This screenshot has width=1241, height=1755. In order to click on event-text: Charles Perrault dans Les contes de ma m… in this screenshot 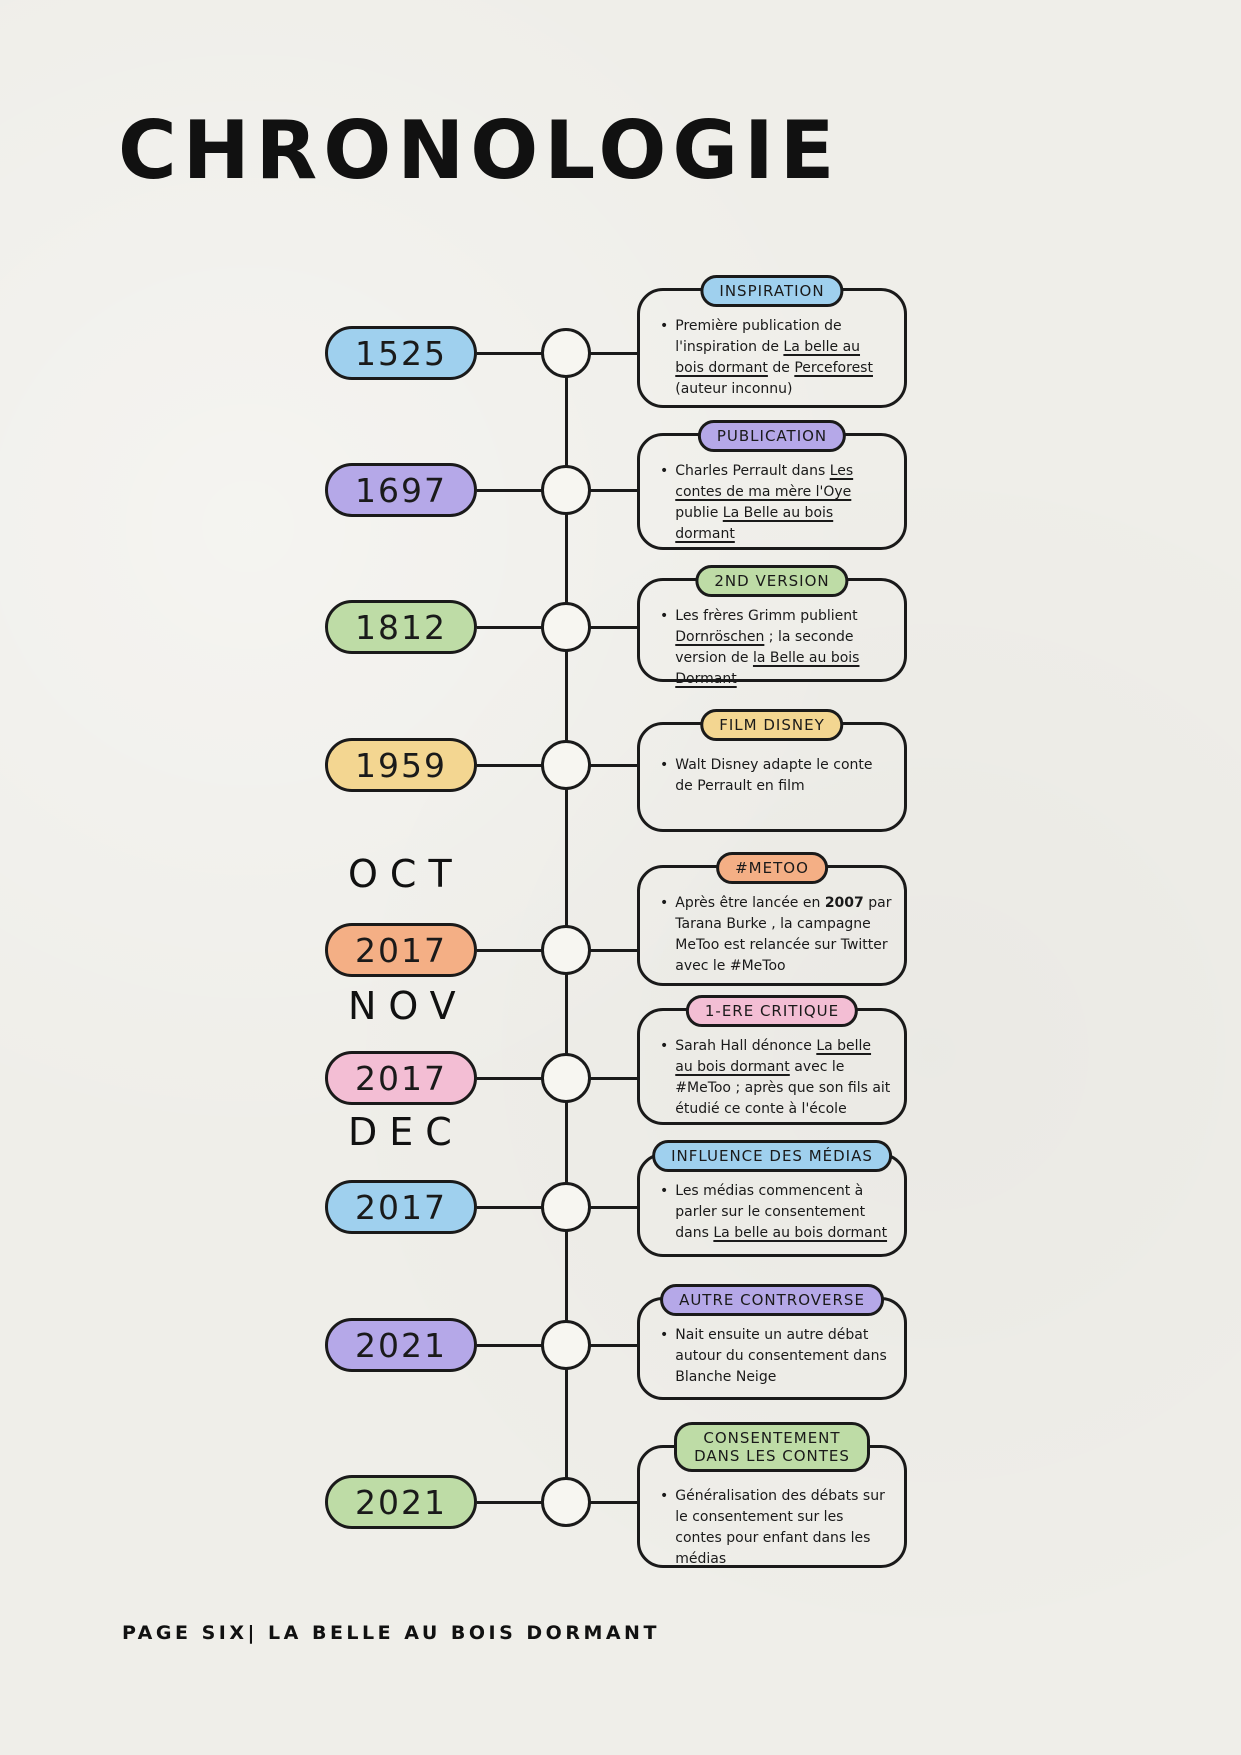, I will do `click(764, 502)`.